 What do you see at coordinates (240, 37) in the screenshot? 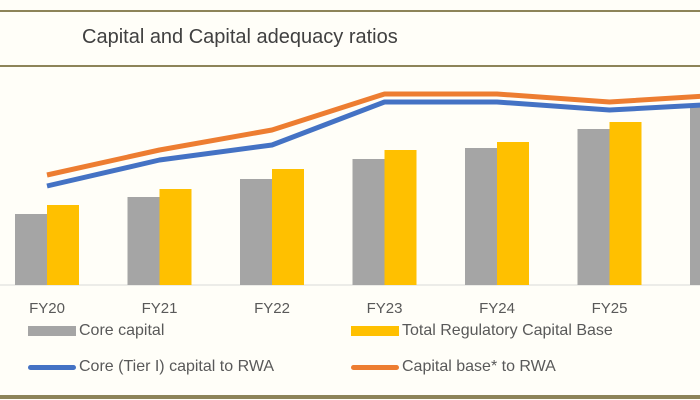
I see `chart-title: Capital and Capital adequacy ratios` at bounding box center [240, 37].